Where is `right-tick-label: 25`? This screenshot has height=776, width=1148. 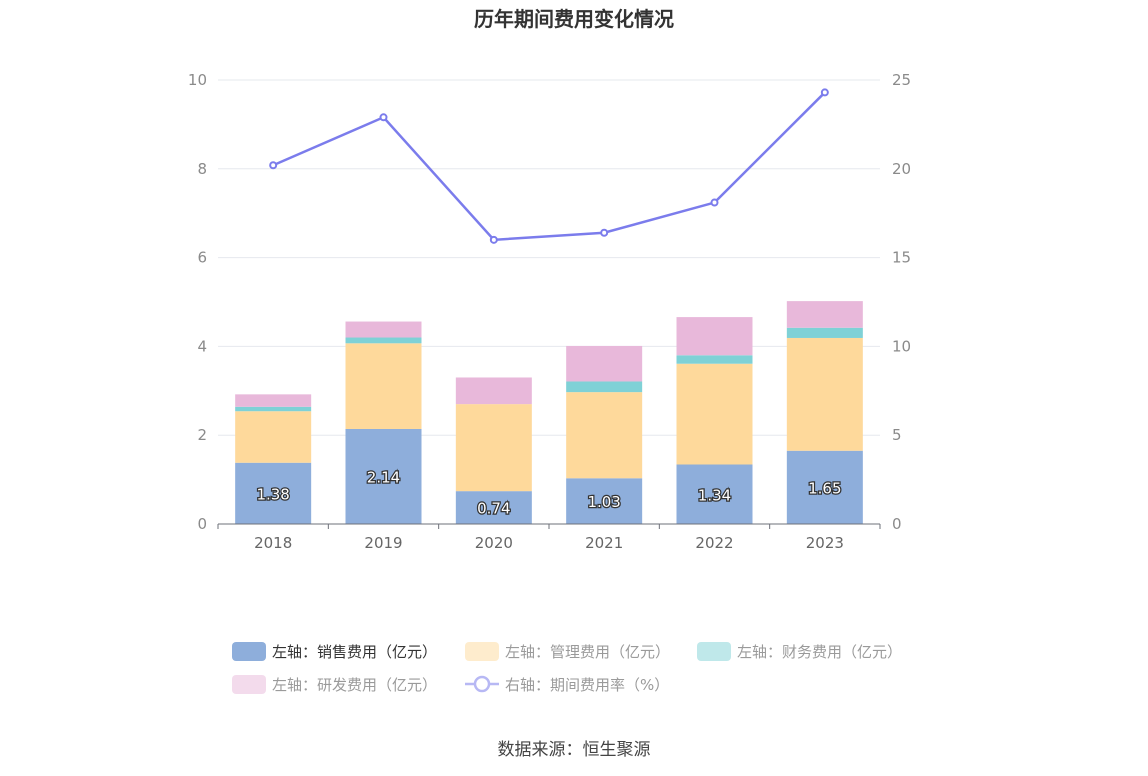 right-tick-label: 25 is located at coordinates (901, 80).